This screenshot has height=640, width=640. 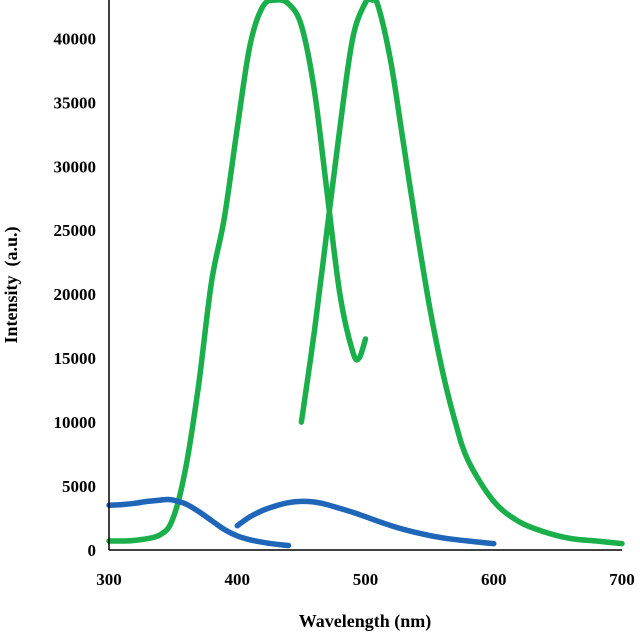 What do you see at coordinates (11, 284) in the screenshot?
I see `y-axis-label: Intensity (a.u.)` at bounding box center [11, 284].